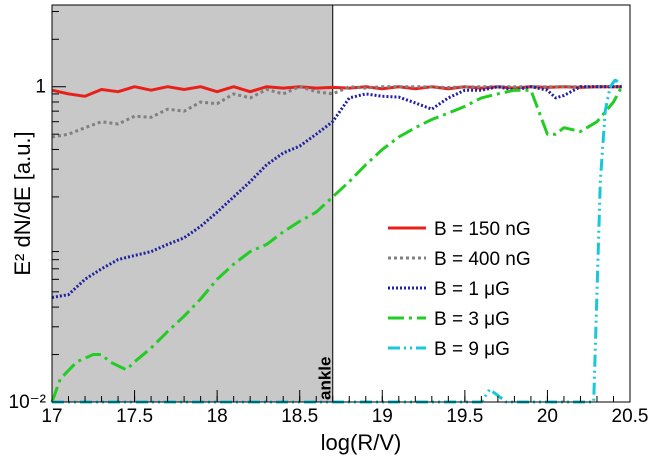 Image resolution: width=660 pixels, height=460 pixels. I want to click on x-tick-label: 17, so click(51, 416).